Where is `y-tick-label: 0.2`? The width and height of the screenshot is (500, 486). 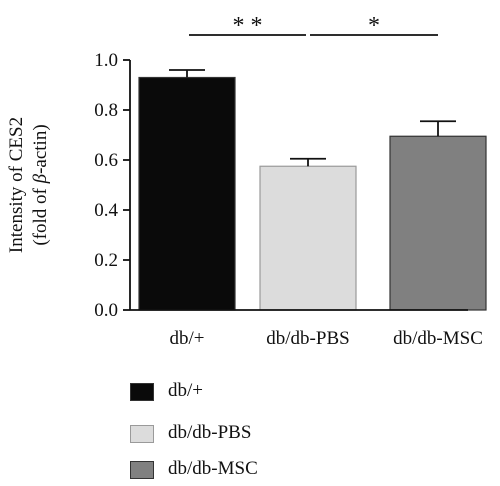 y-tick-label: 0.2 is located at coordinates (106, 260).